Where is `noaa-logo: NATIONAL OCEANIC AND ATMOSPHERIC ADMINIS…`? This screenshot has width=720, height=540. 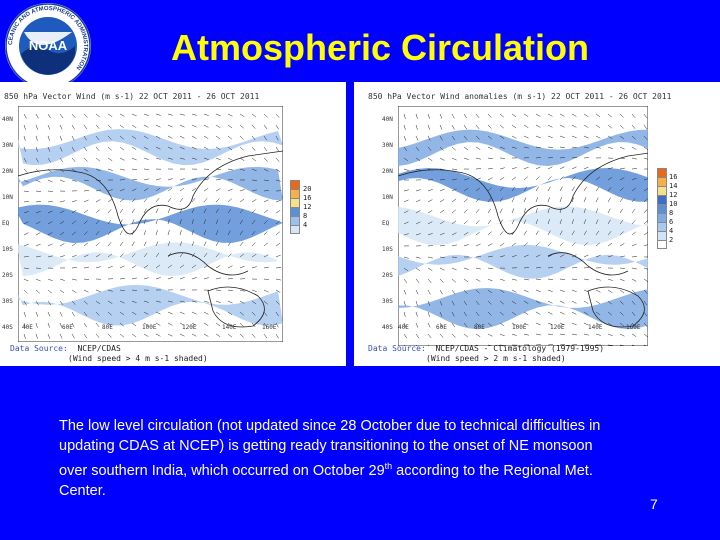
noaa-logo: NATIONAL OCEANIC AND ATMOSPHERIC ADMINIS… is located at coordinates (46, 45).